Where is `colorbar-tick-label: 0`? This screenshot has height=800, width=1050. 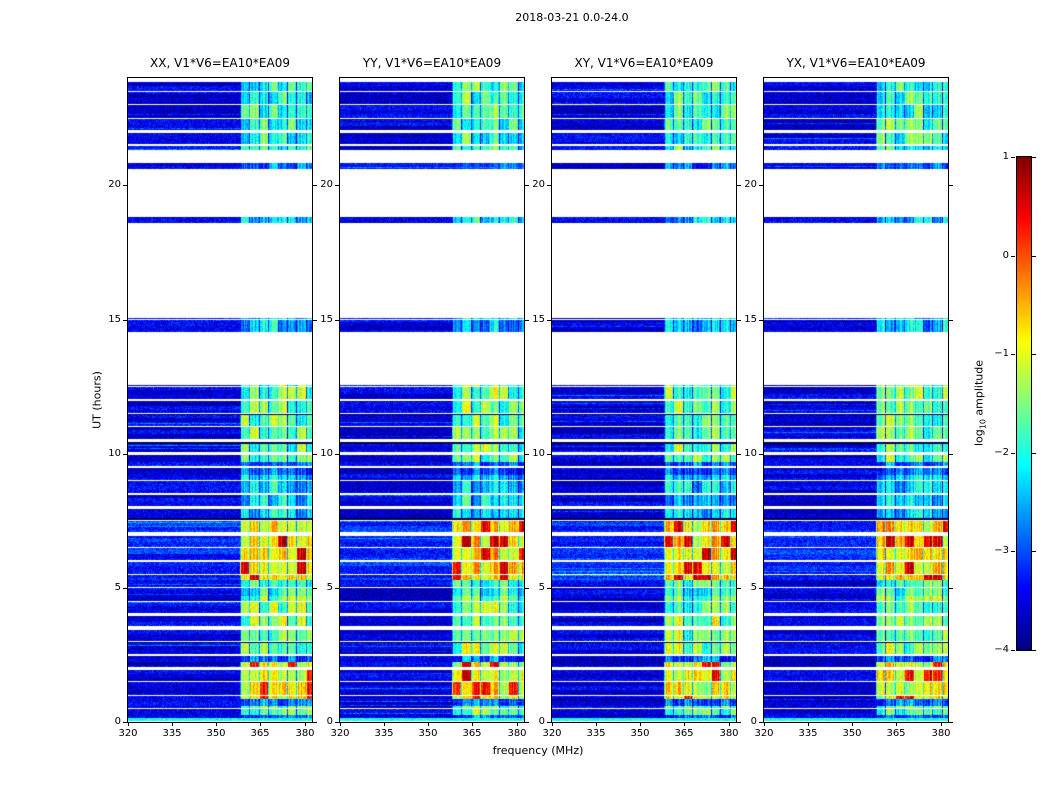
colorbar-tick-label: 0 is located at coordinates (1005, 255).